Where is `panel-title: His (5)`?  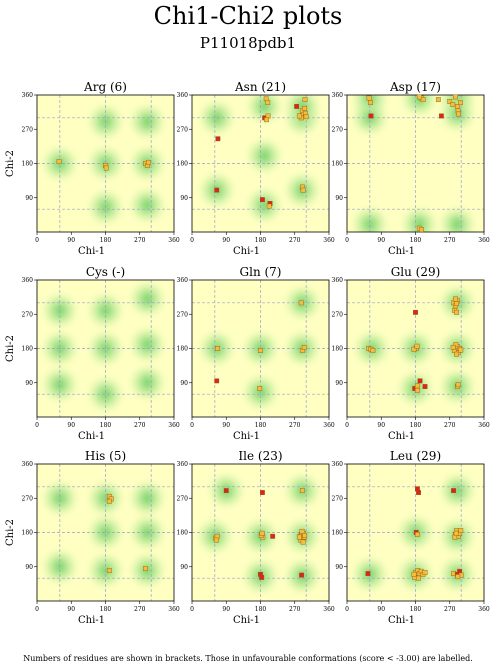 panel-title: His (5) is located at coordinates (105, 456).